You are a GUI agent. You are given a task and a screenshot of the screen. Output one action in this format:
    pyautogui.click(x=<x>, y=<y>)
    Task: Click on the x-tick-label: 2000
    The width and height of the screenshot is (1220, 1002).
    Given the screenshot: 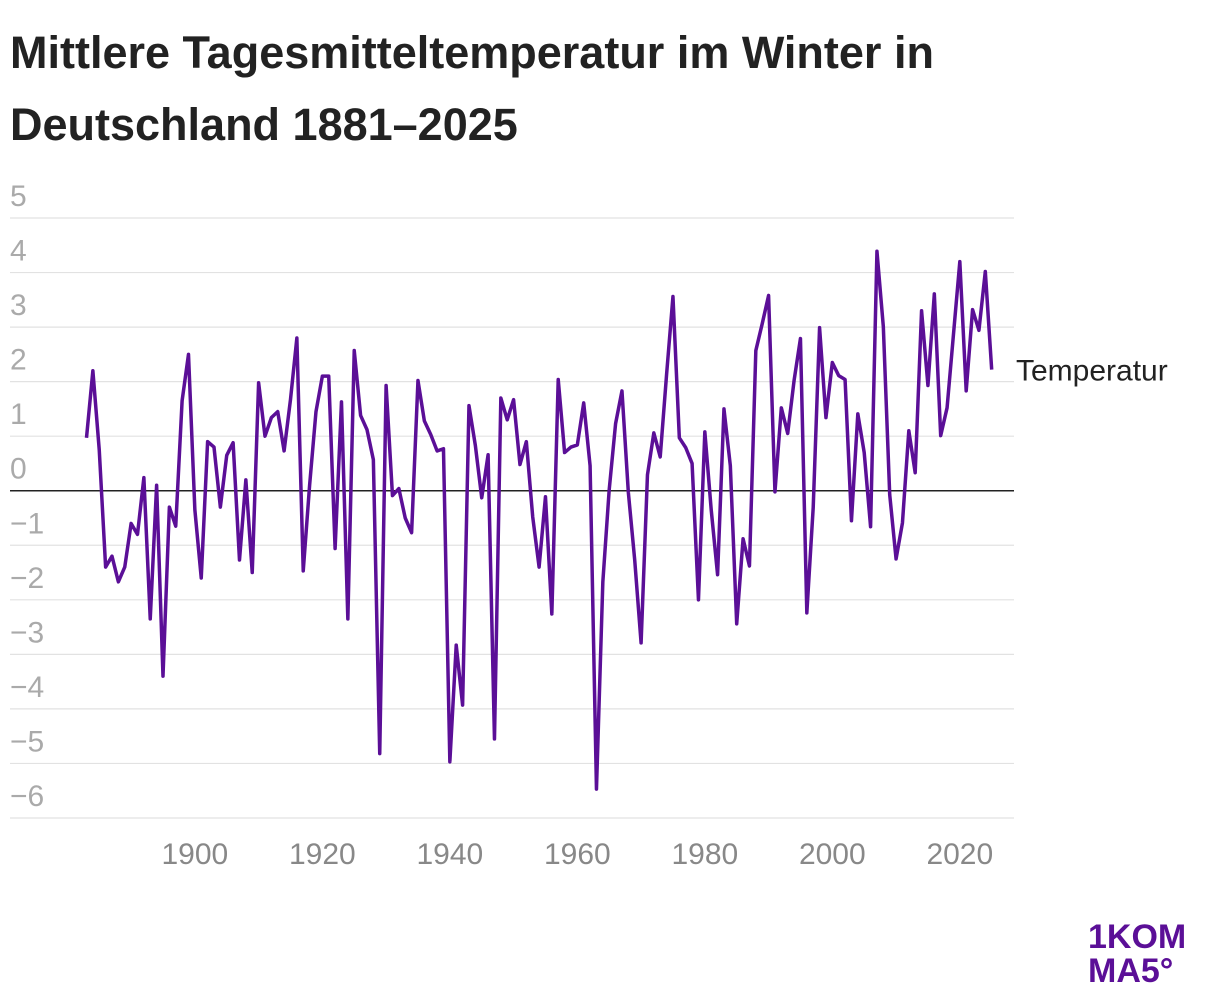 What is the action you would take?
    pyautogui.click(x=832, y=854)
    